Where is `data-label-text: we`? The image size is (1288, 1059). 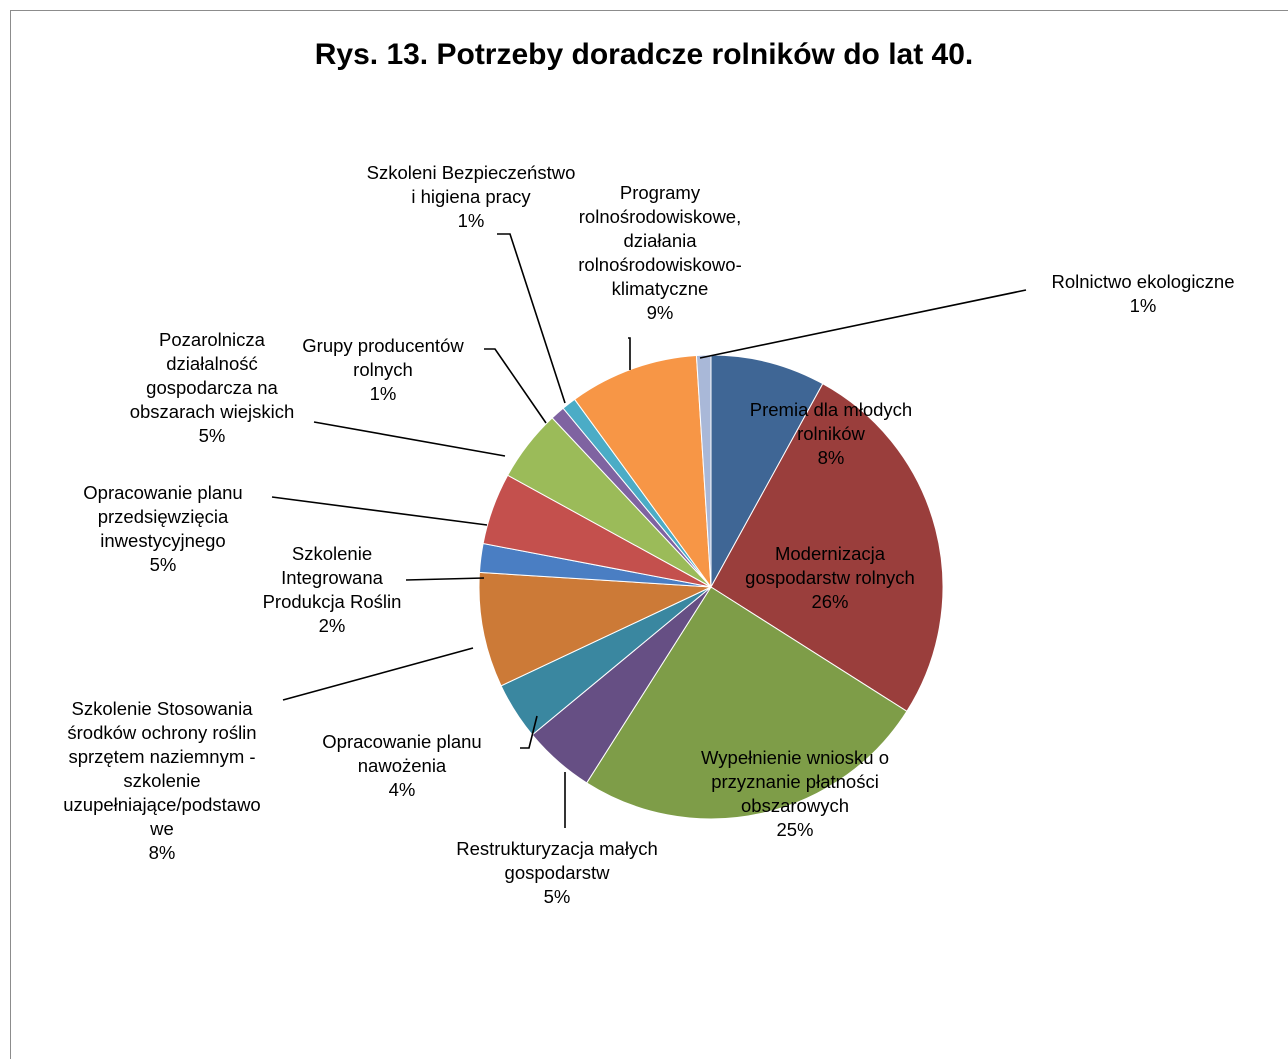 data-label-text: we is located at coordinates (161, 828).